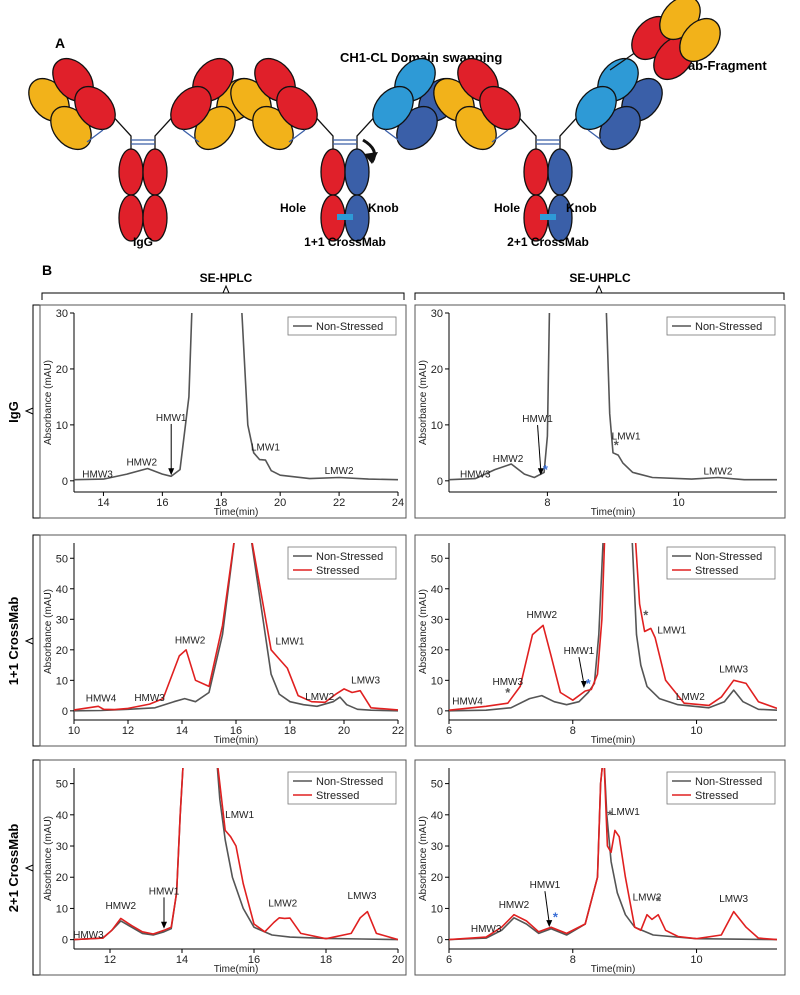 This screenshot has height=995, width=800. Describe the element at coordinates (596, 108) in the screenshot. I see `cm21-right-arm-heavy-chain-ch1` at that location.